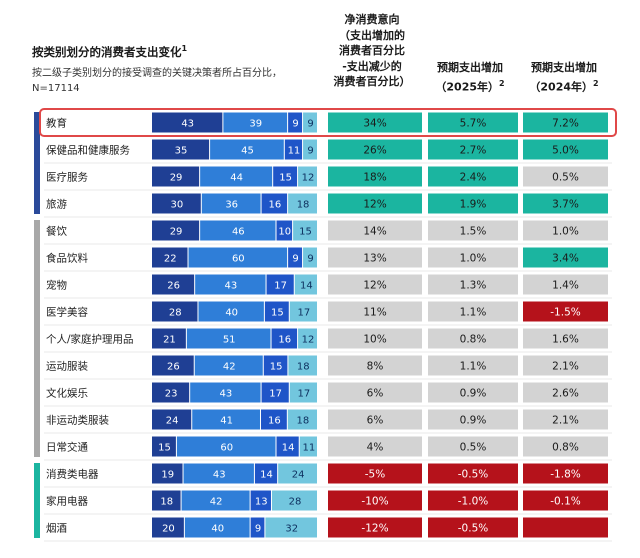  What do you see at coordinates (303, 421) in the screenshot?
I see `bar-segment-label: 18` at bounding box center [303, 421].